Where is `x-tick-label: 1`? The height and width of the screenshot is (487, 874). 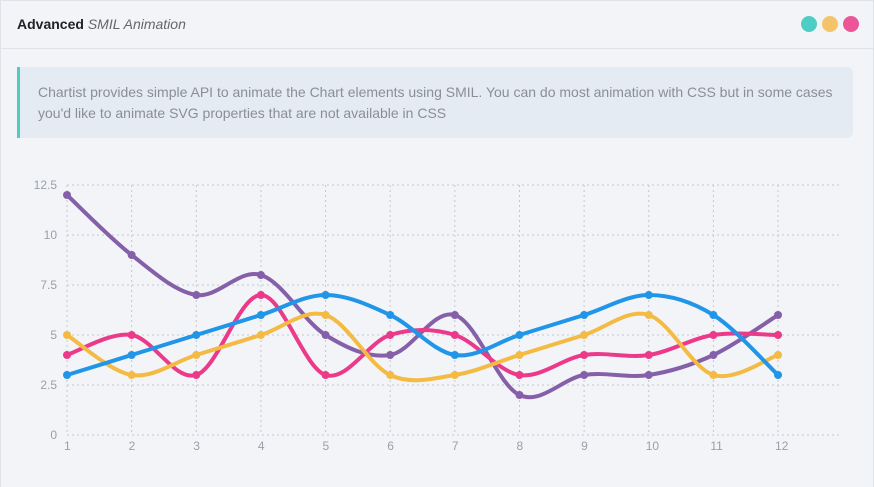
x-tick-label: 1 is located at coordinates (67, 446).